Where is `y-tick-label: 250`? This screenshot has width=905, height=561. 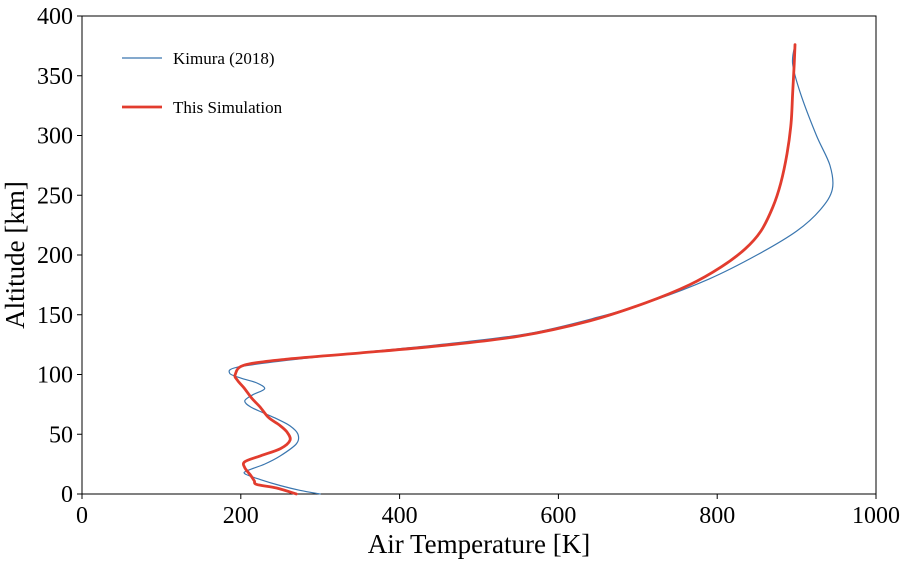
y-tick-label: 250 is located at coordinates (55, 196).